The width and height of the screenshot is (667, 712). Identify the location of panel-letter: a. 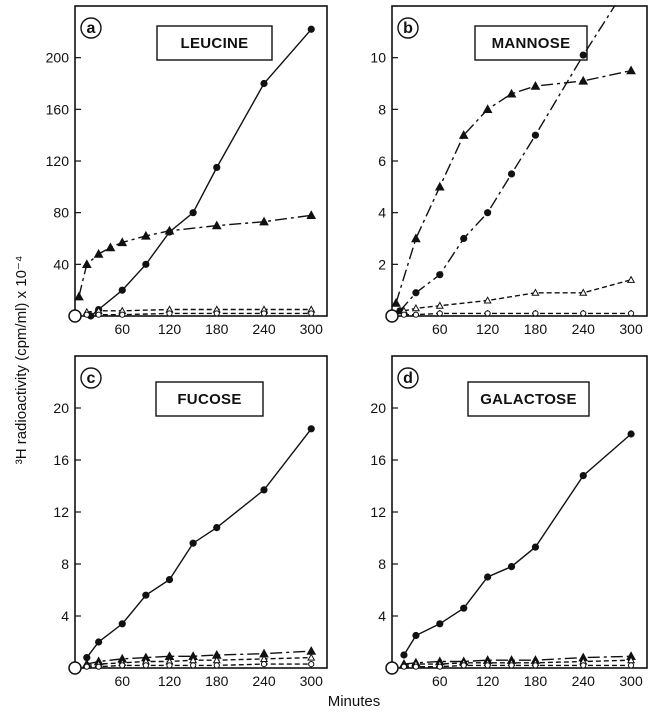
(91, 28).